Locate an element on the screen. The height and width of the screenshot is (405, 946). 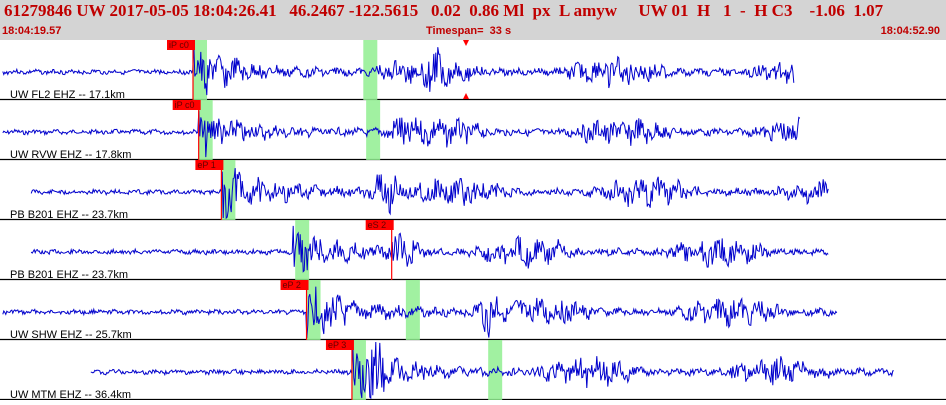
pick-label: eP 2 is located at coordinates (292, 285).